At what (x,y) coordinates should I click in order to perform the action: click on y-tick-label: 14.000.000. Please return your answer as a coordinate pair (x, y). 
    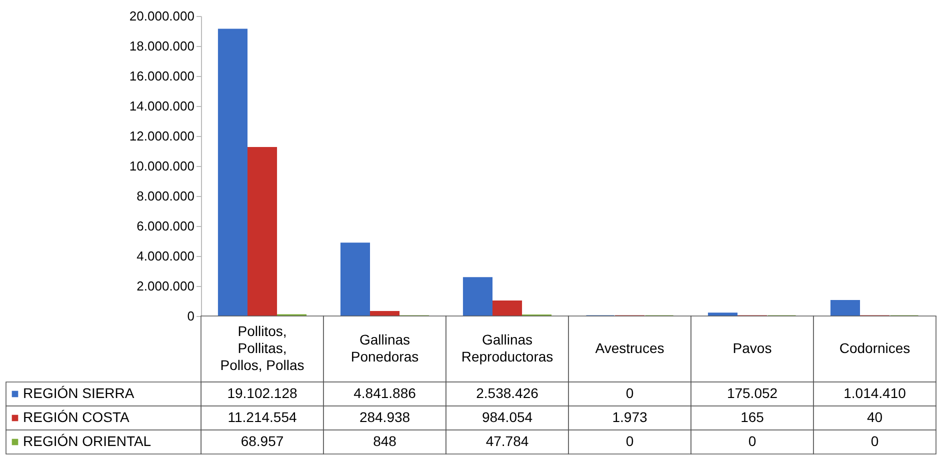
    Looking at the image, I should click on (161, 106).